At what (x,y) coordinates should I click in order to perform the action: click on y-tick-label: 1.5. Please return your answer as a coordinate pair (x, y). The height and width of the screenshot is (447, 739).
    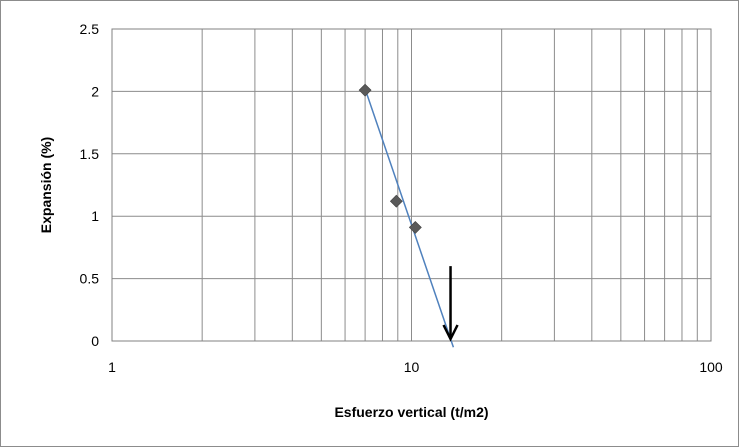
    Looking at the image, I should click on (90, 154).